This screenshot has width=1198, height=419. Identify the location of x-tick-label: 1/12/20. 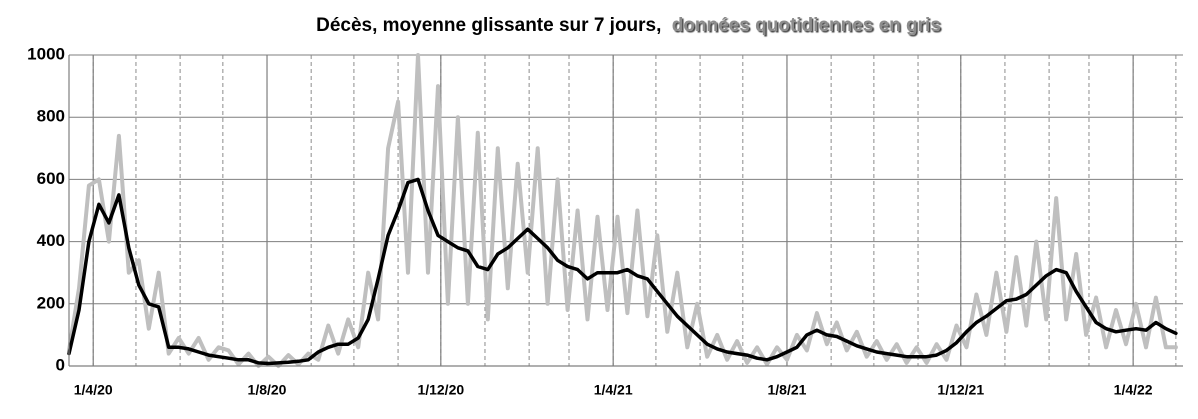
(440, 390).